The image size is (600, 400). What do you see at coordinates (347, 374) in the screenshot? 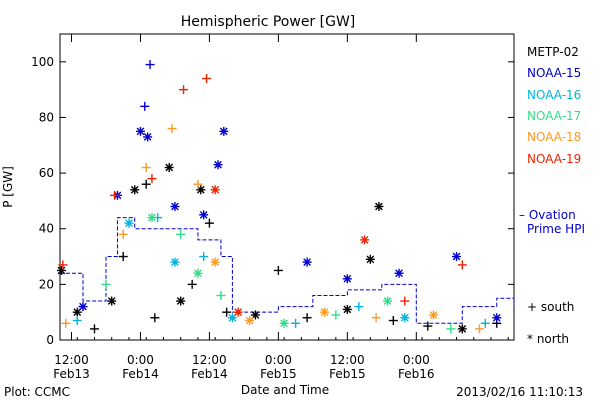
I see `x-tick-label-date: Feb15` at bounding box center [347, 374].